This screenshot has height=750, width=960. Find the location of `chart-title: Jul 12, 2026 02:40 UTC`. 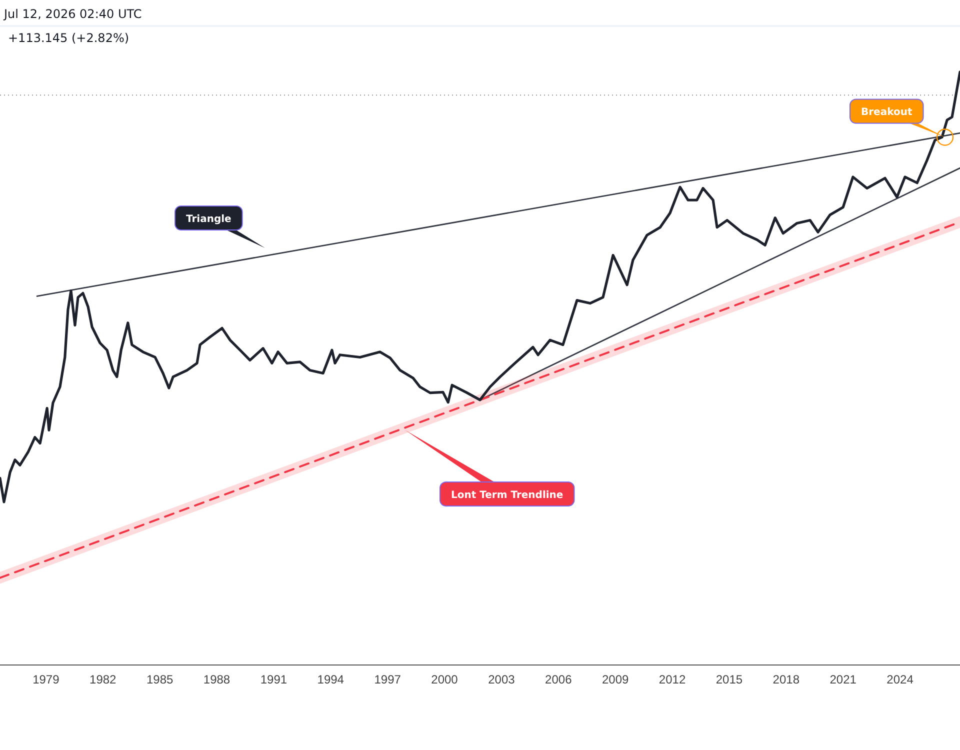

chart-title: Jul 12, 2026 02:40 UTC is located at coordinates (72, 14).